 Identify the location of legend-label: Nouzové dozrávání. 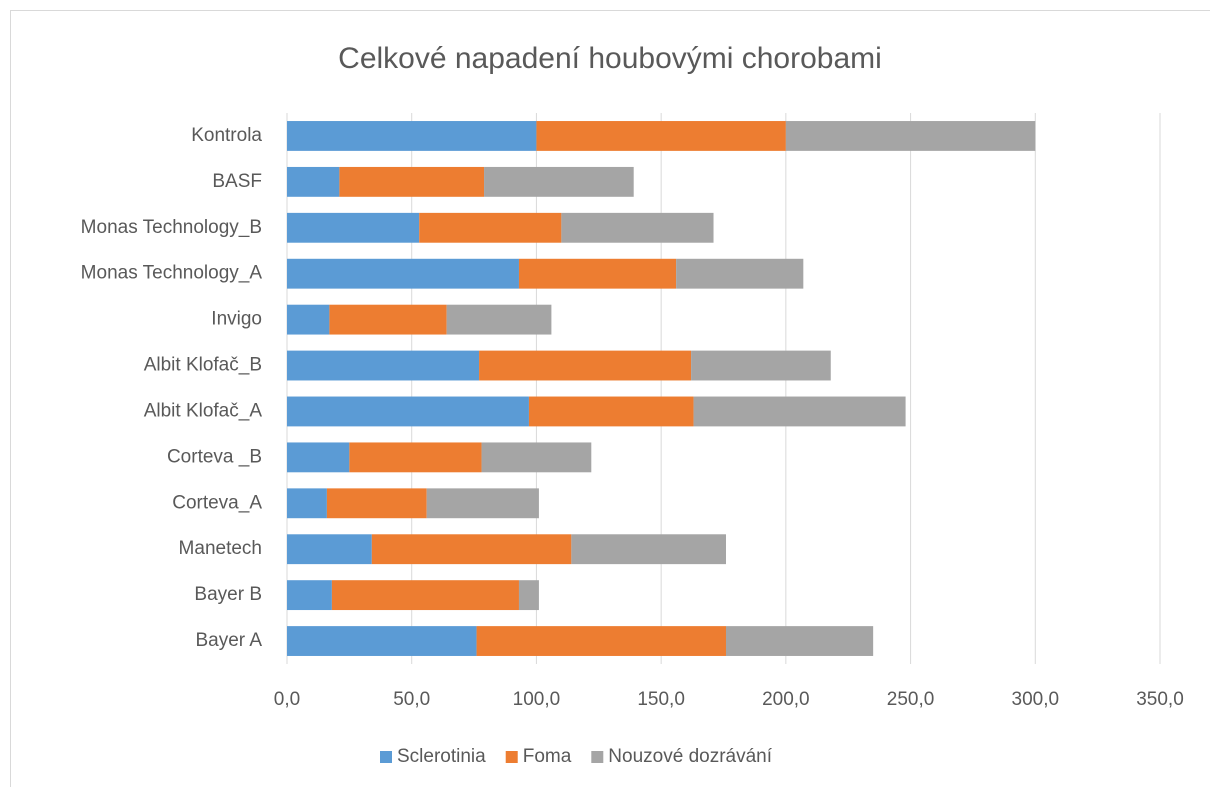
(690, 756).